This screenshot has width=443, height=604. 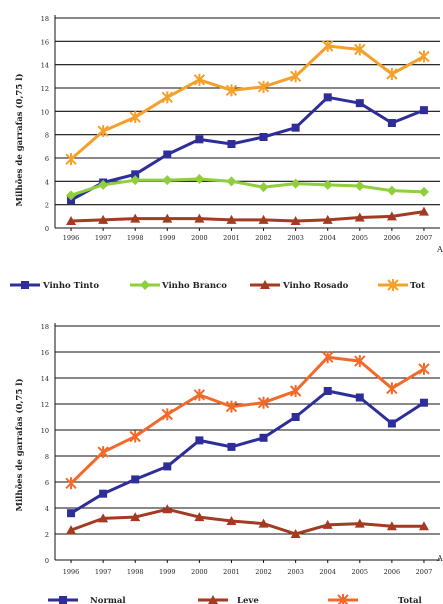 I want to click on x-tick-label: 2001, so click(x=231, y=572).